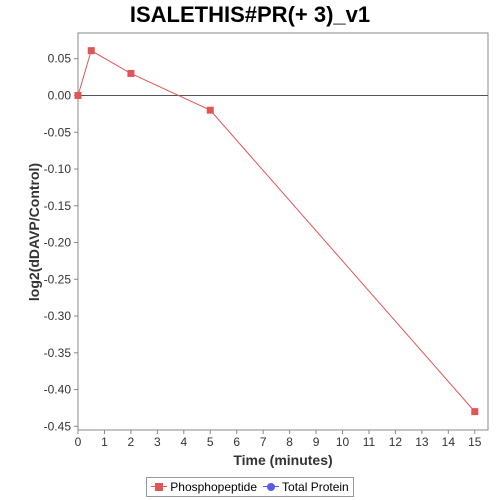  Describe the element at coordinates (369, 442) in the screenshot. I see `x-tick-label: 11` at that location.